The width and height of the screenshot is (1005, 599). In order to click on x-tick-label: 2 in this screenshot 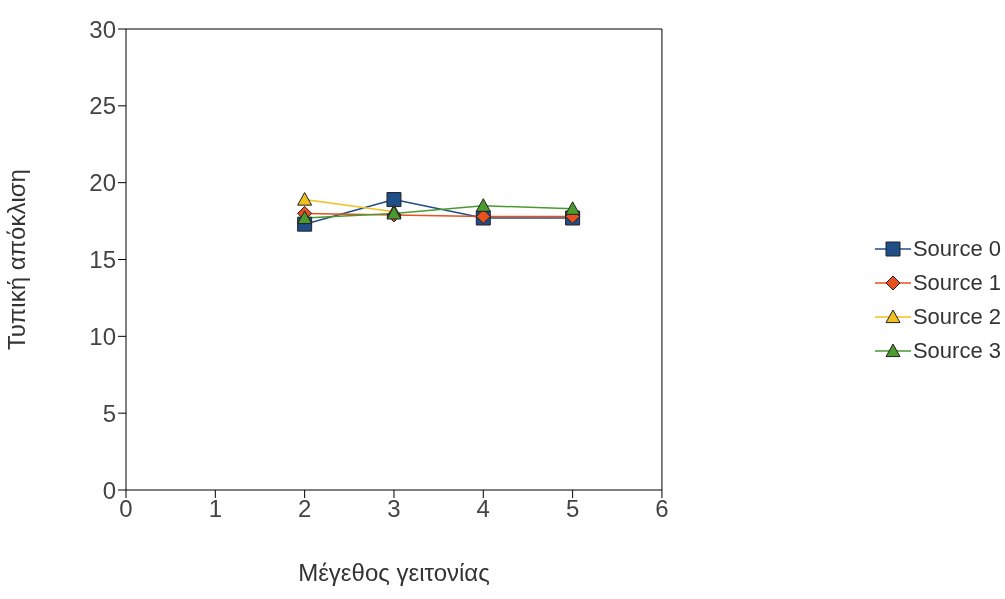, I will do `click(304, 509)`.